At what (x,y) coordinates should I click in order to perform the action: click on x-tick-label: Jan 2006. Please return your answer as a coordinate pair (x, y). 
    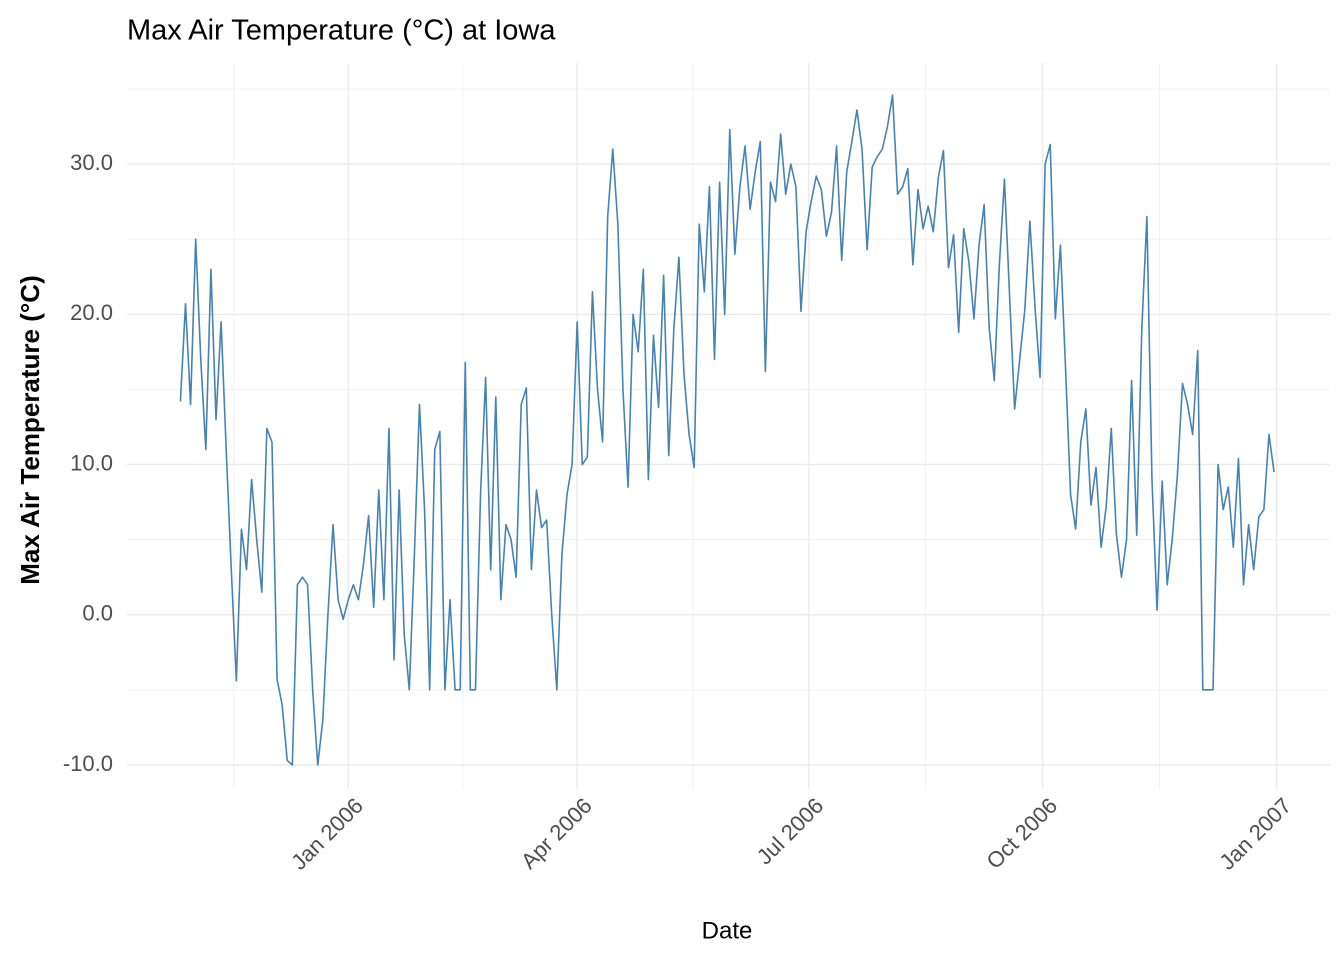
    Looking at the image, I should click on (327, 834).